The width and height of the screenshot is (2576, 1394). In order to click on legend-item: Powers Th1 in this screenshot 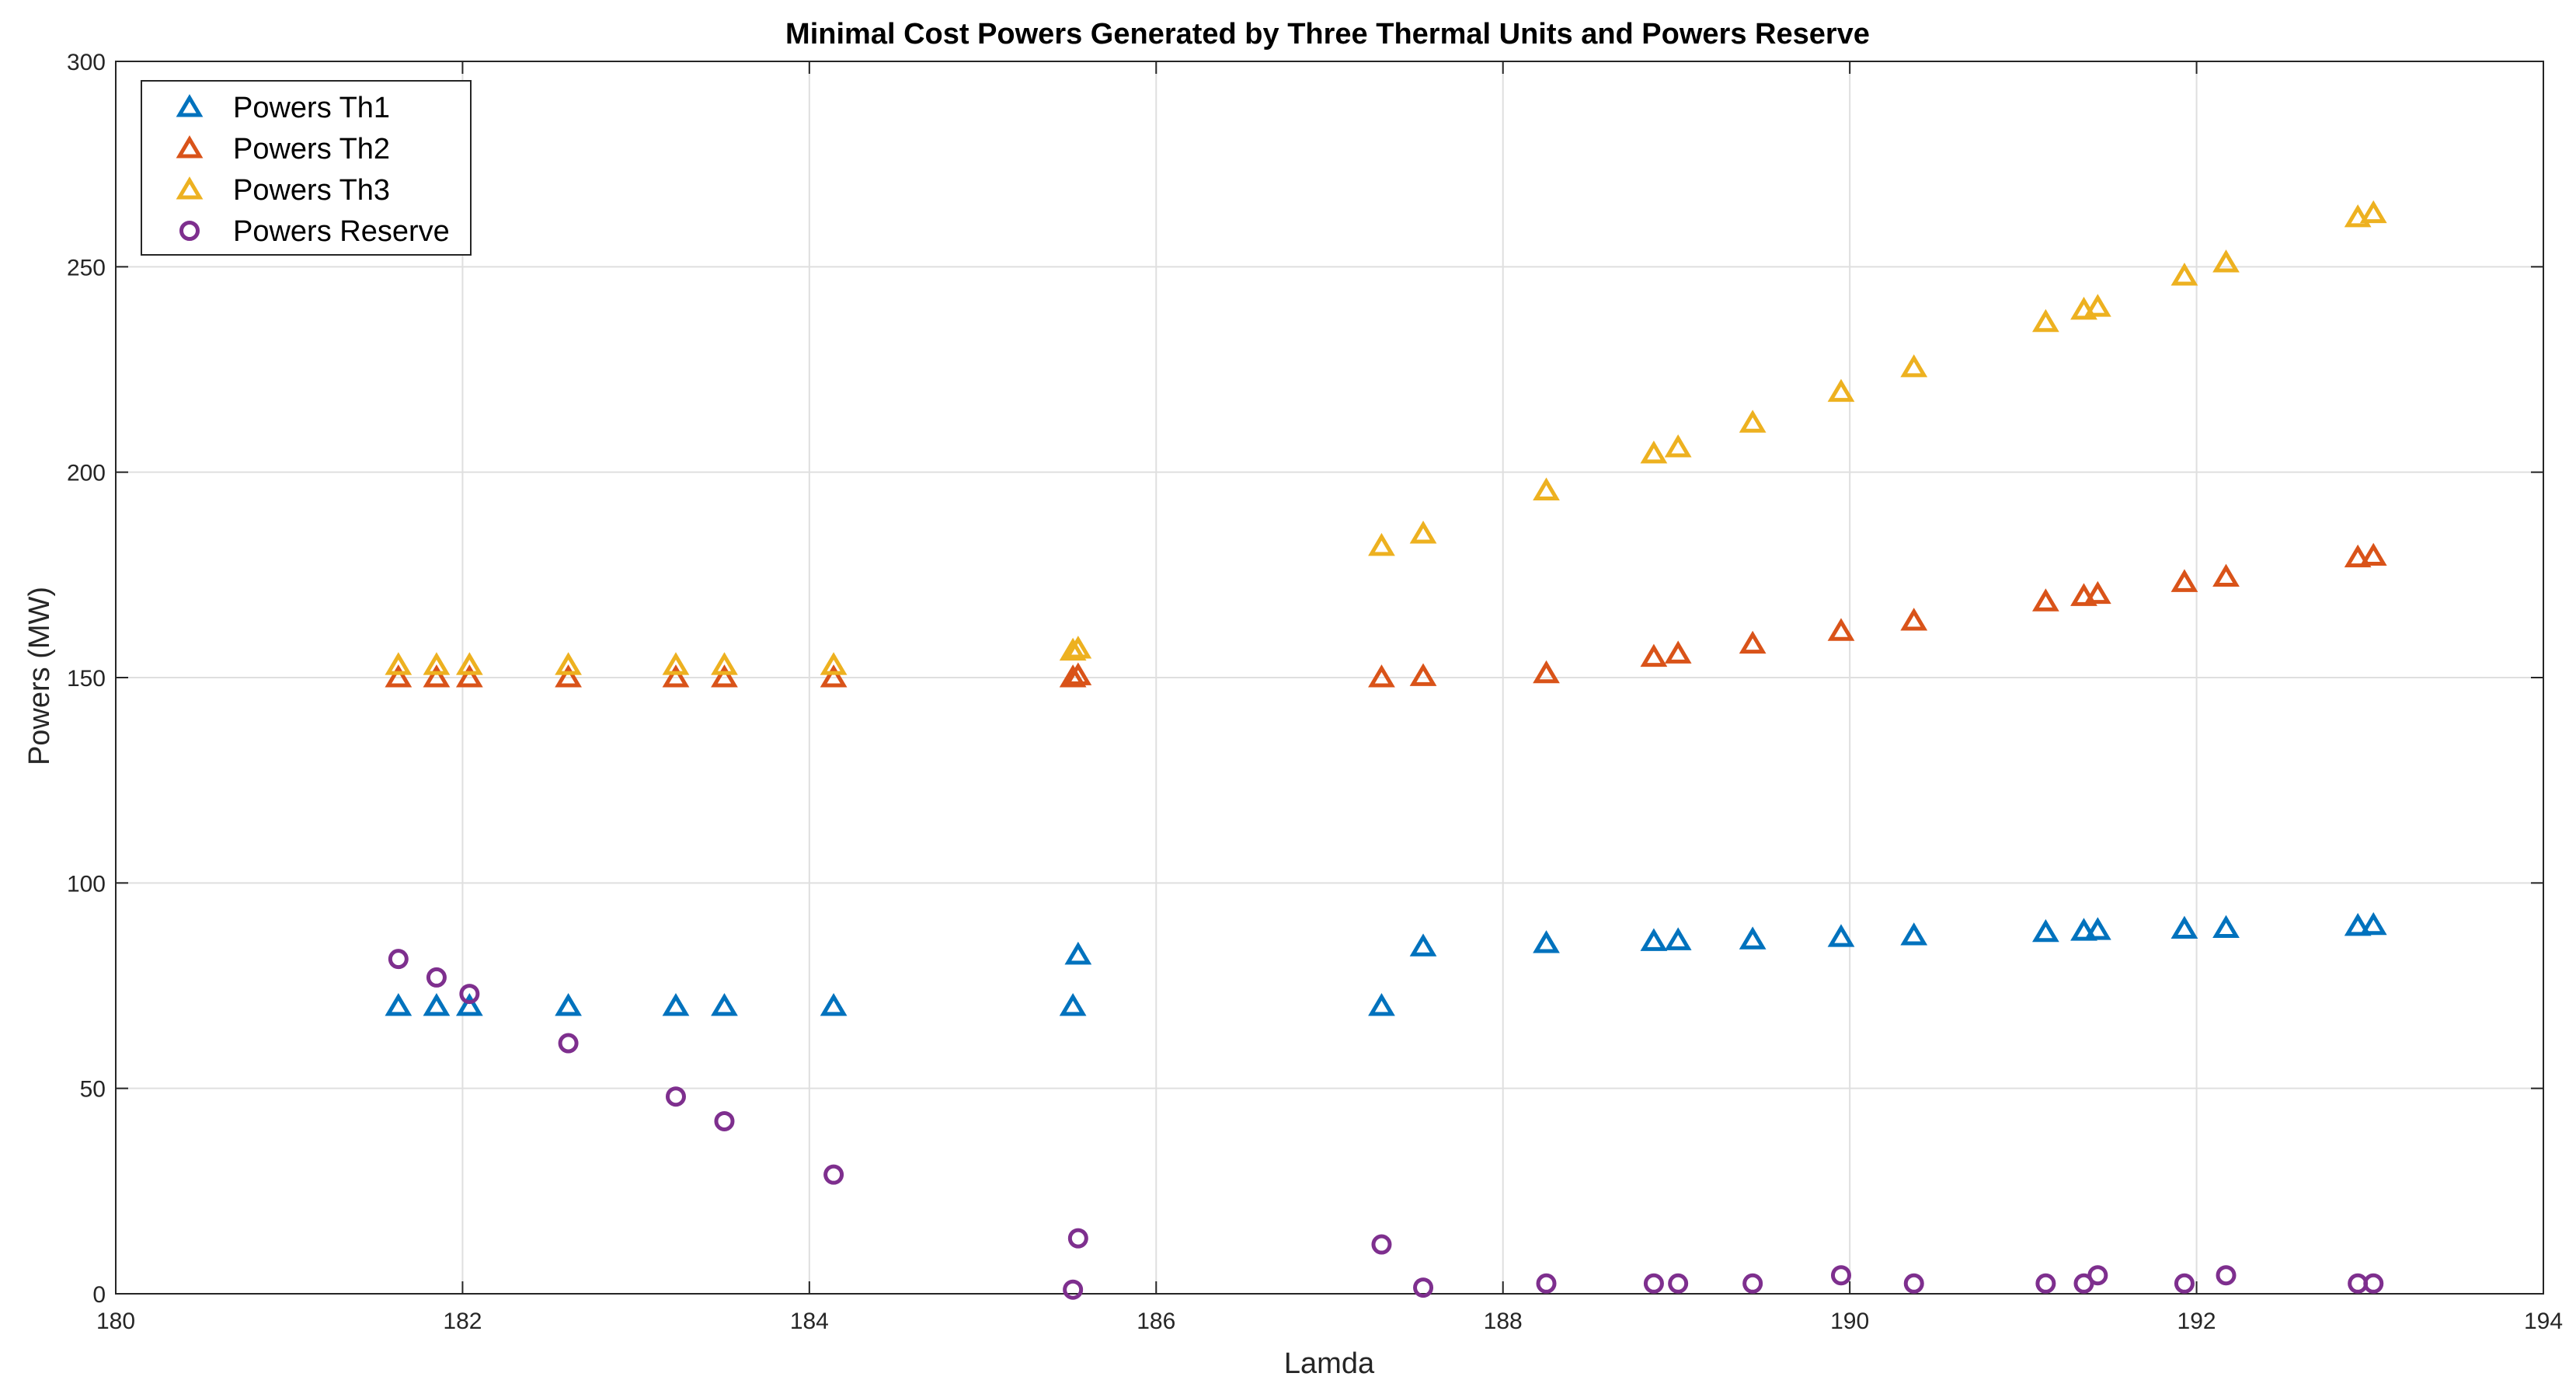, I will do `click(283, 108)`.